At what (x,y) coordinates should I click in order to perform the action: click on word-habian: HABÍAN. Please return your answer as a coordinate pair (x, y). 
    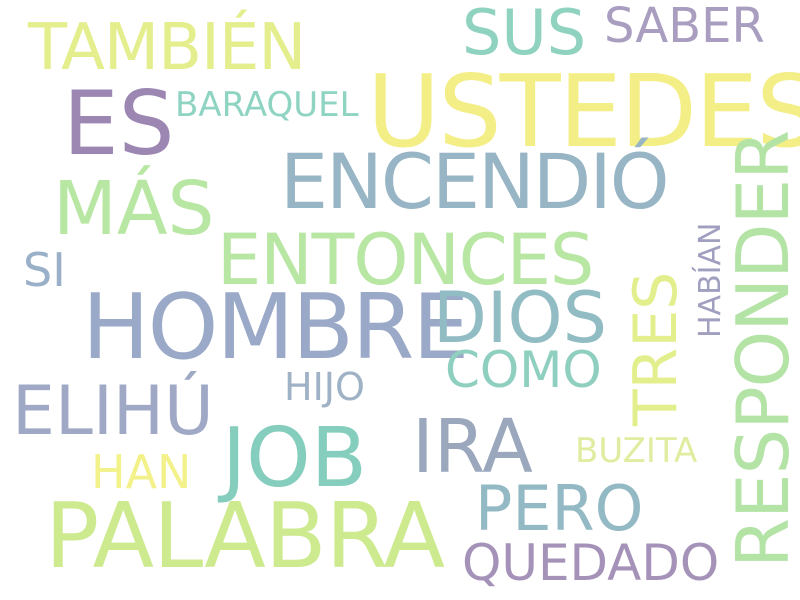
    Looking at the image, I should click on (710, 280).